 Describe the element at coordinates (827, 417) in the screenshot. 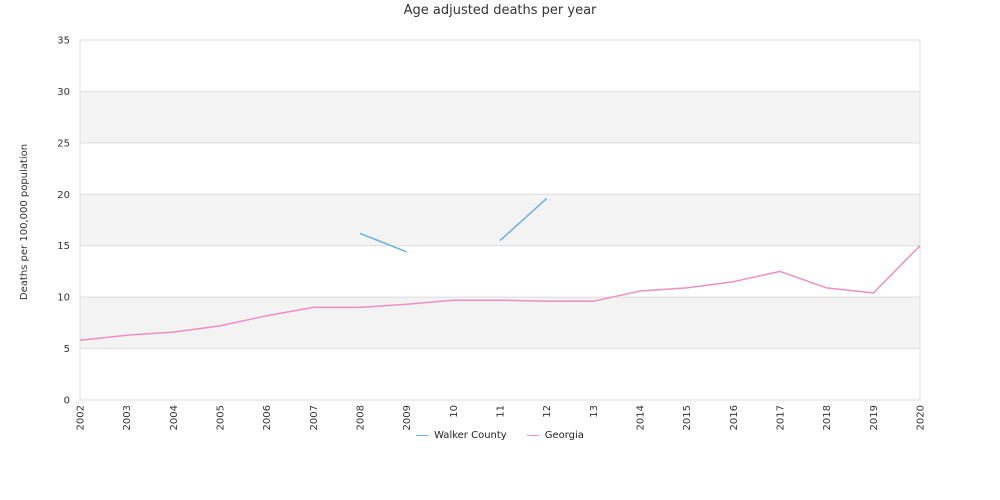

I see `x-tick-label: 2018` at that location.